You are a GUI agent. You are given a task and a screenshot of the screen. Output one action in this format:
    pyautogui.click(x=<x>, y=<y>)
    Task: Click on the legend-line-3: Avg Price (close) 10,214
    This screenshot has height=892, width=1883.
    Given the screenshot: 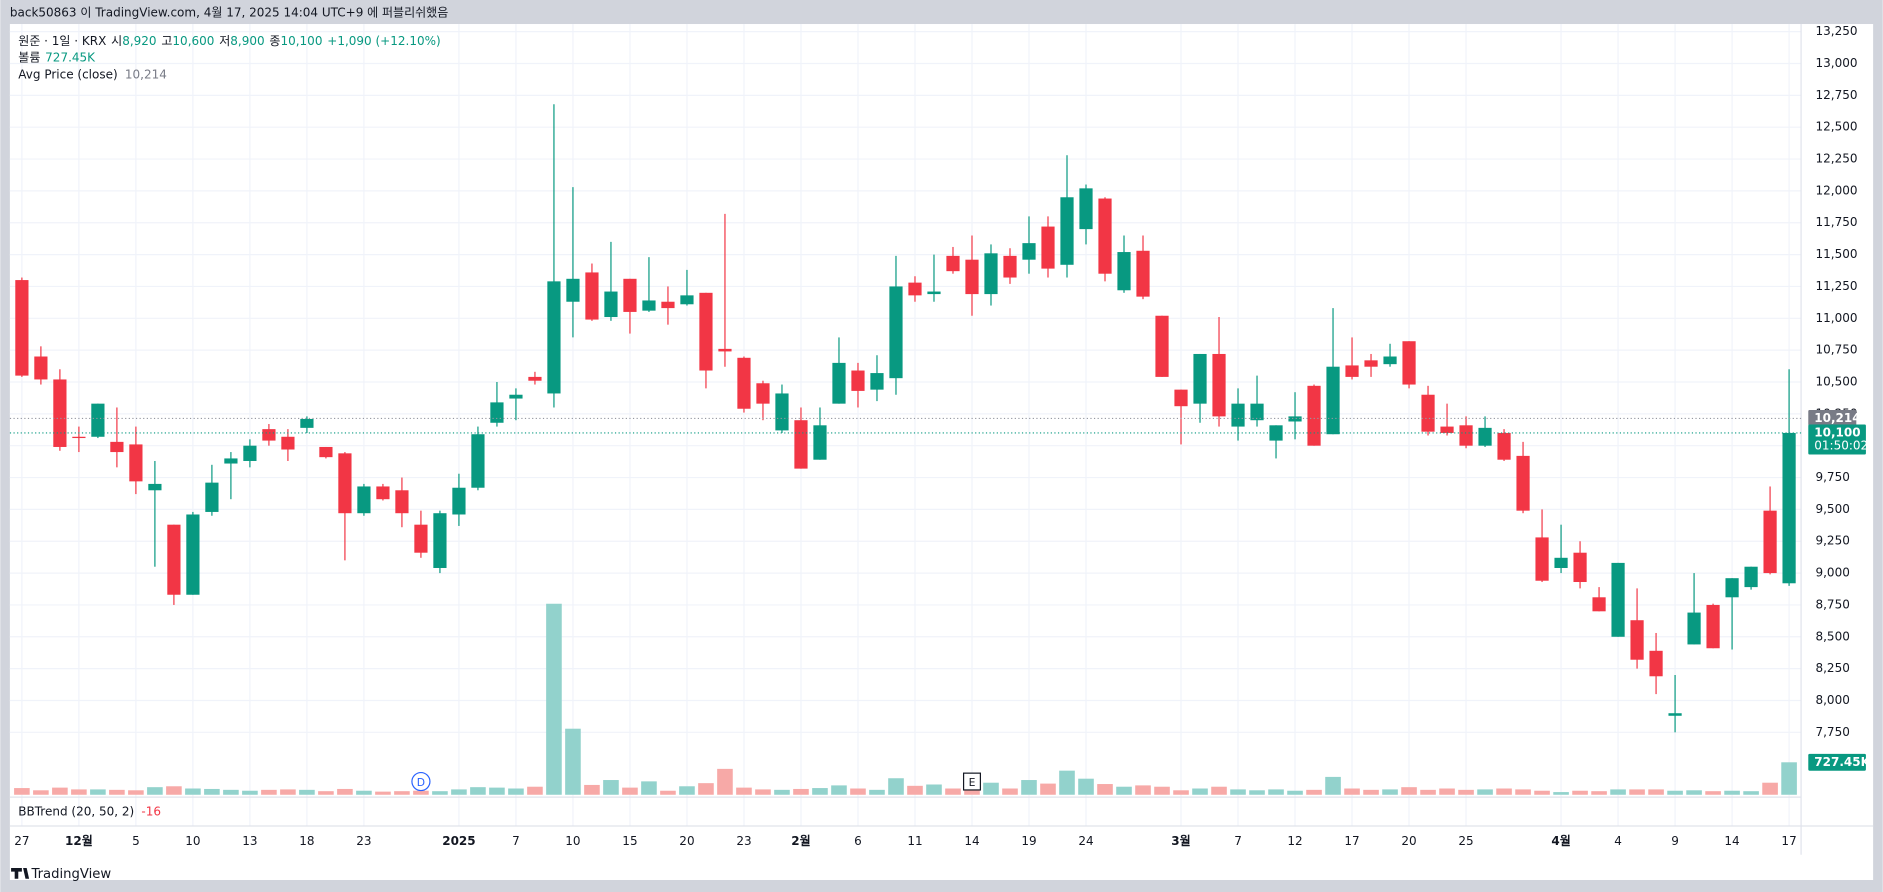 What is the action you would take?
    pyautogui.click(x=92, y=74)
    